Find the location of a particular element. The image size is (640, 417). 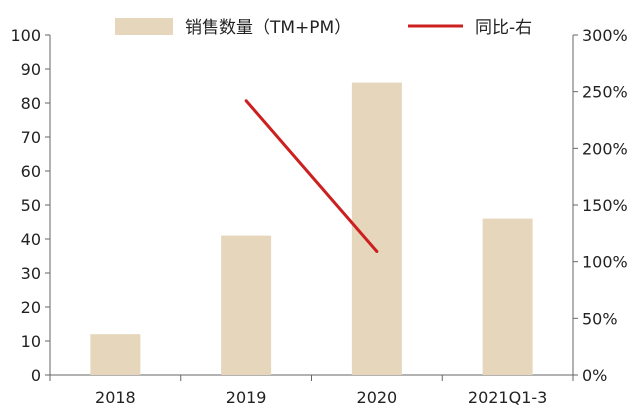

left-tick-label: 0 is located at coordinates (36, 375).